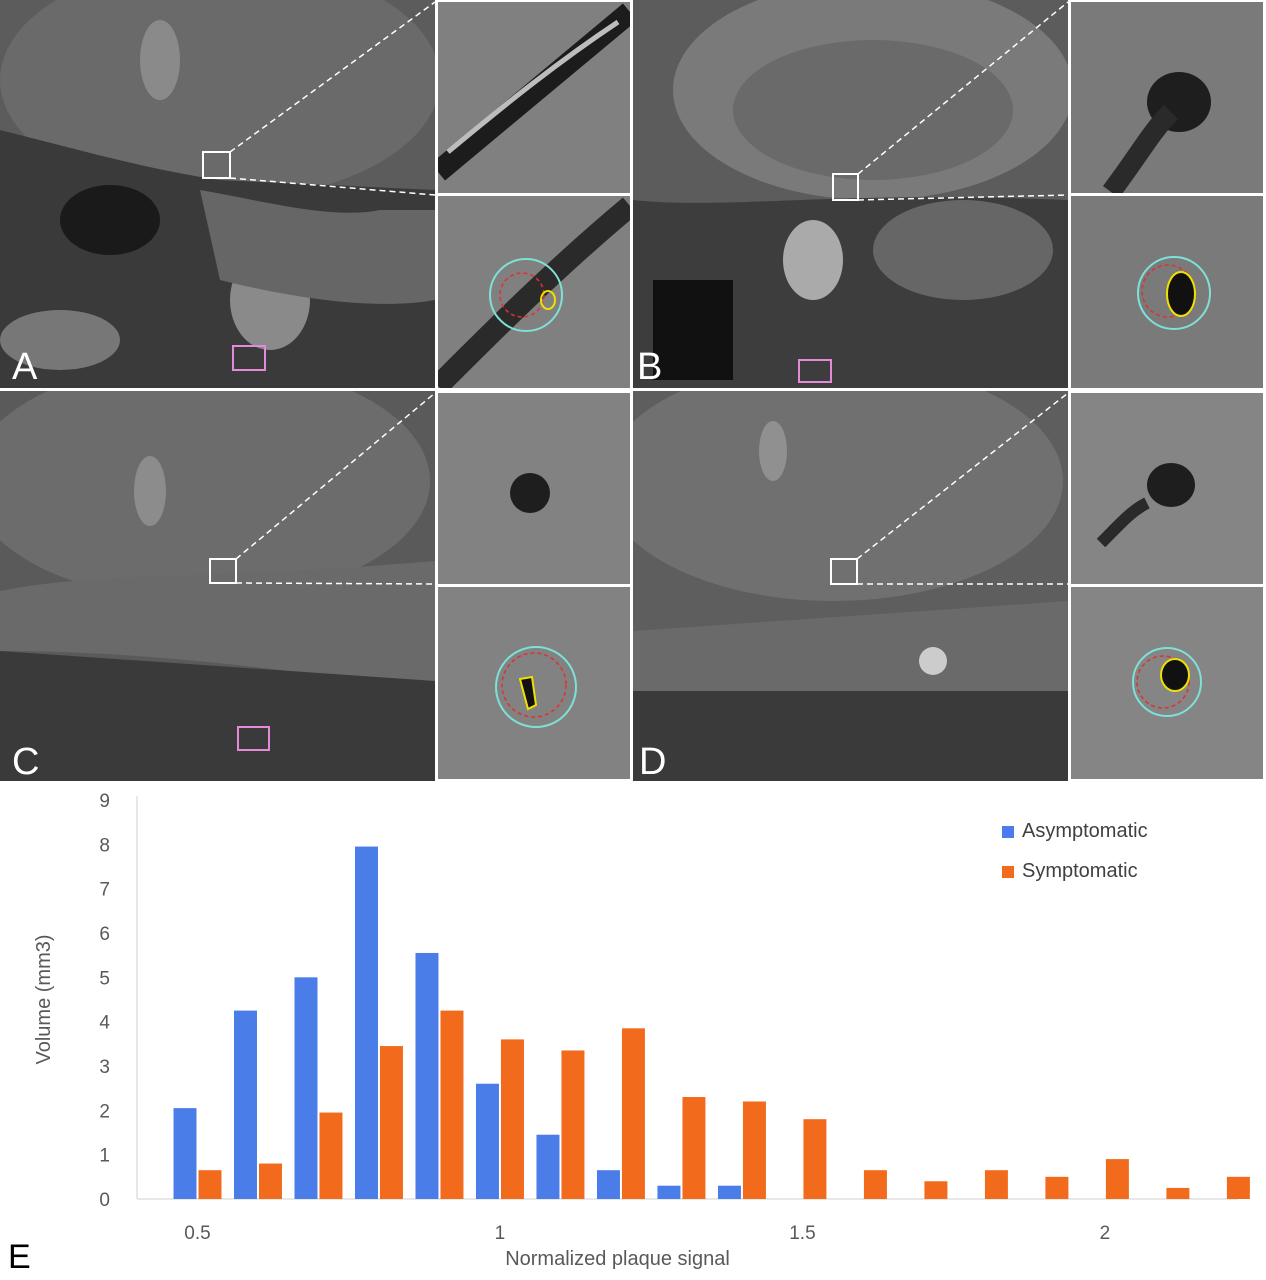  Describe the element at coordinates (653, 761) in the screenshot. I see `panel-label-d: D` at that location.